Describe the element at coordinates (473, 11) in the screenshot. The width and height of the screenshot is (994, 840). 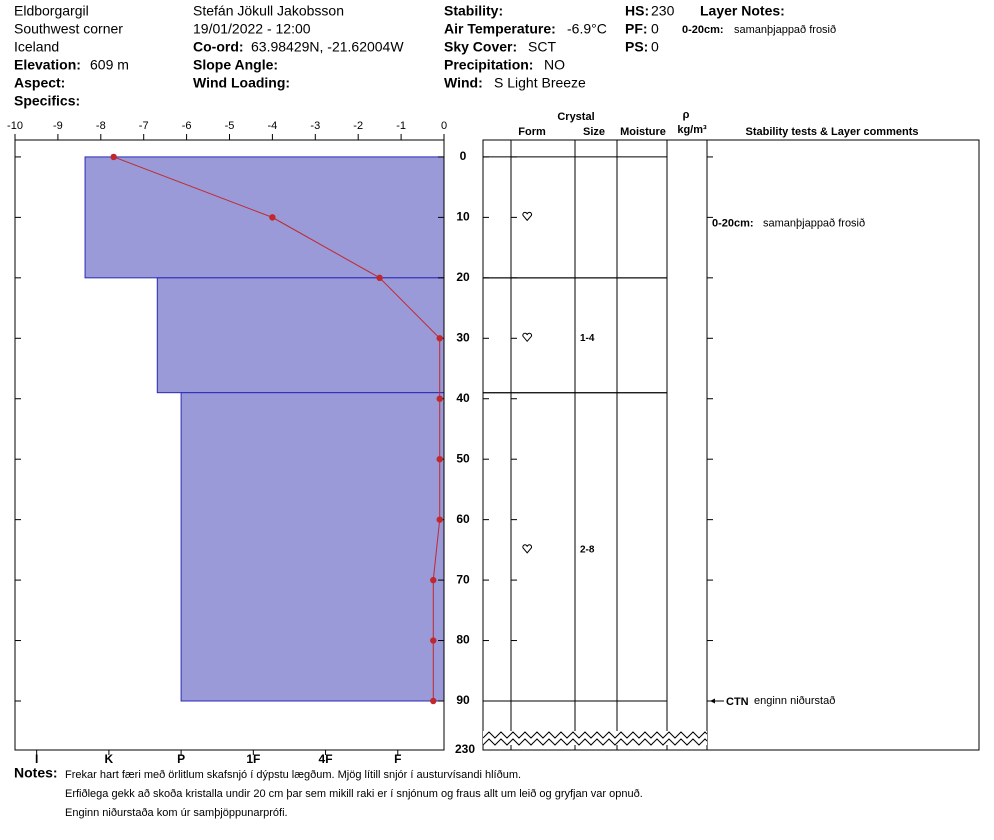
I see `field-label: Stability:` at that location.